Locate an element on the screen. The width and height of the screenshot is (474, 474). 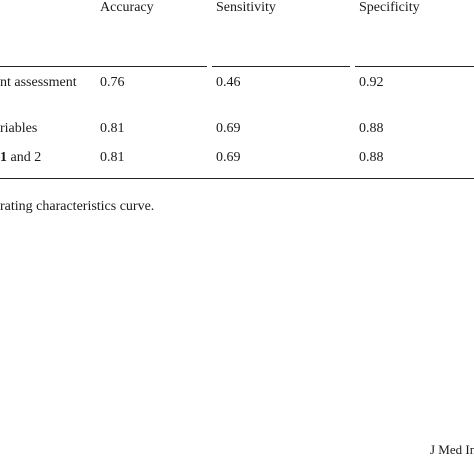
cell-accuracy: 0.76 is located at coordinates (112, 82).